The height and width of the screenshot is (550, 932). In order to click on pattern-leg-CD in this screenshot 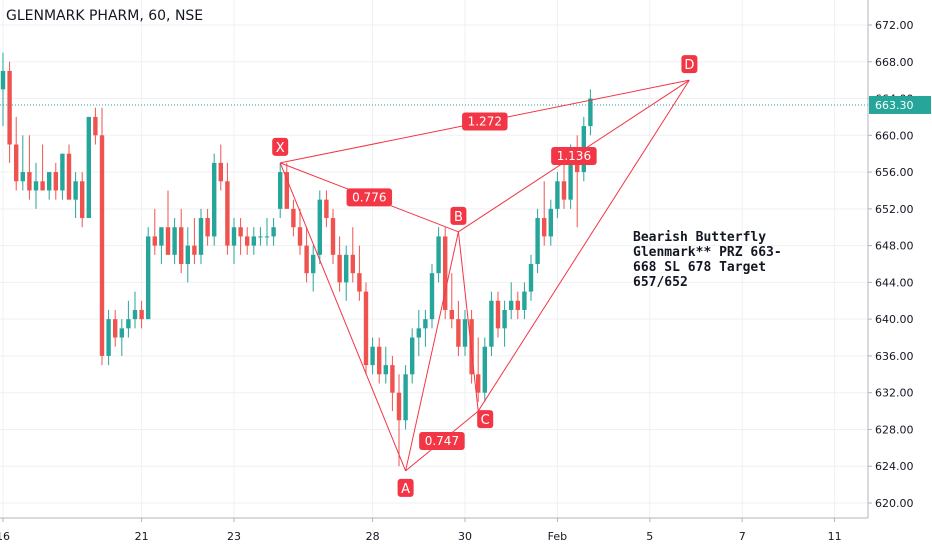, I will do `click(583, 245)`.